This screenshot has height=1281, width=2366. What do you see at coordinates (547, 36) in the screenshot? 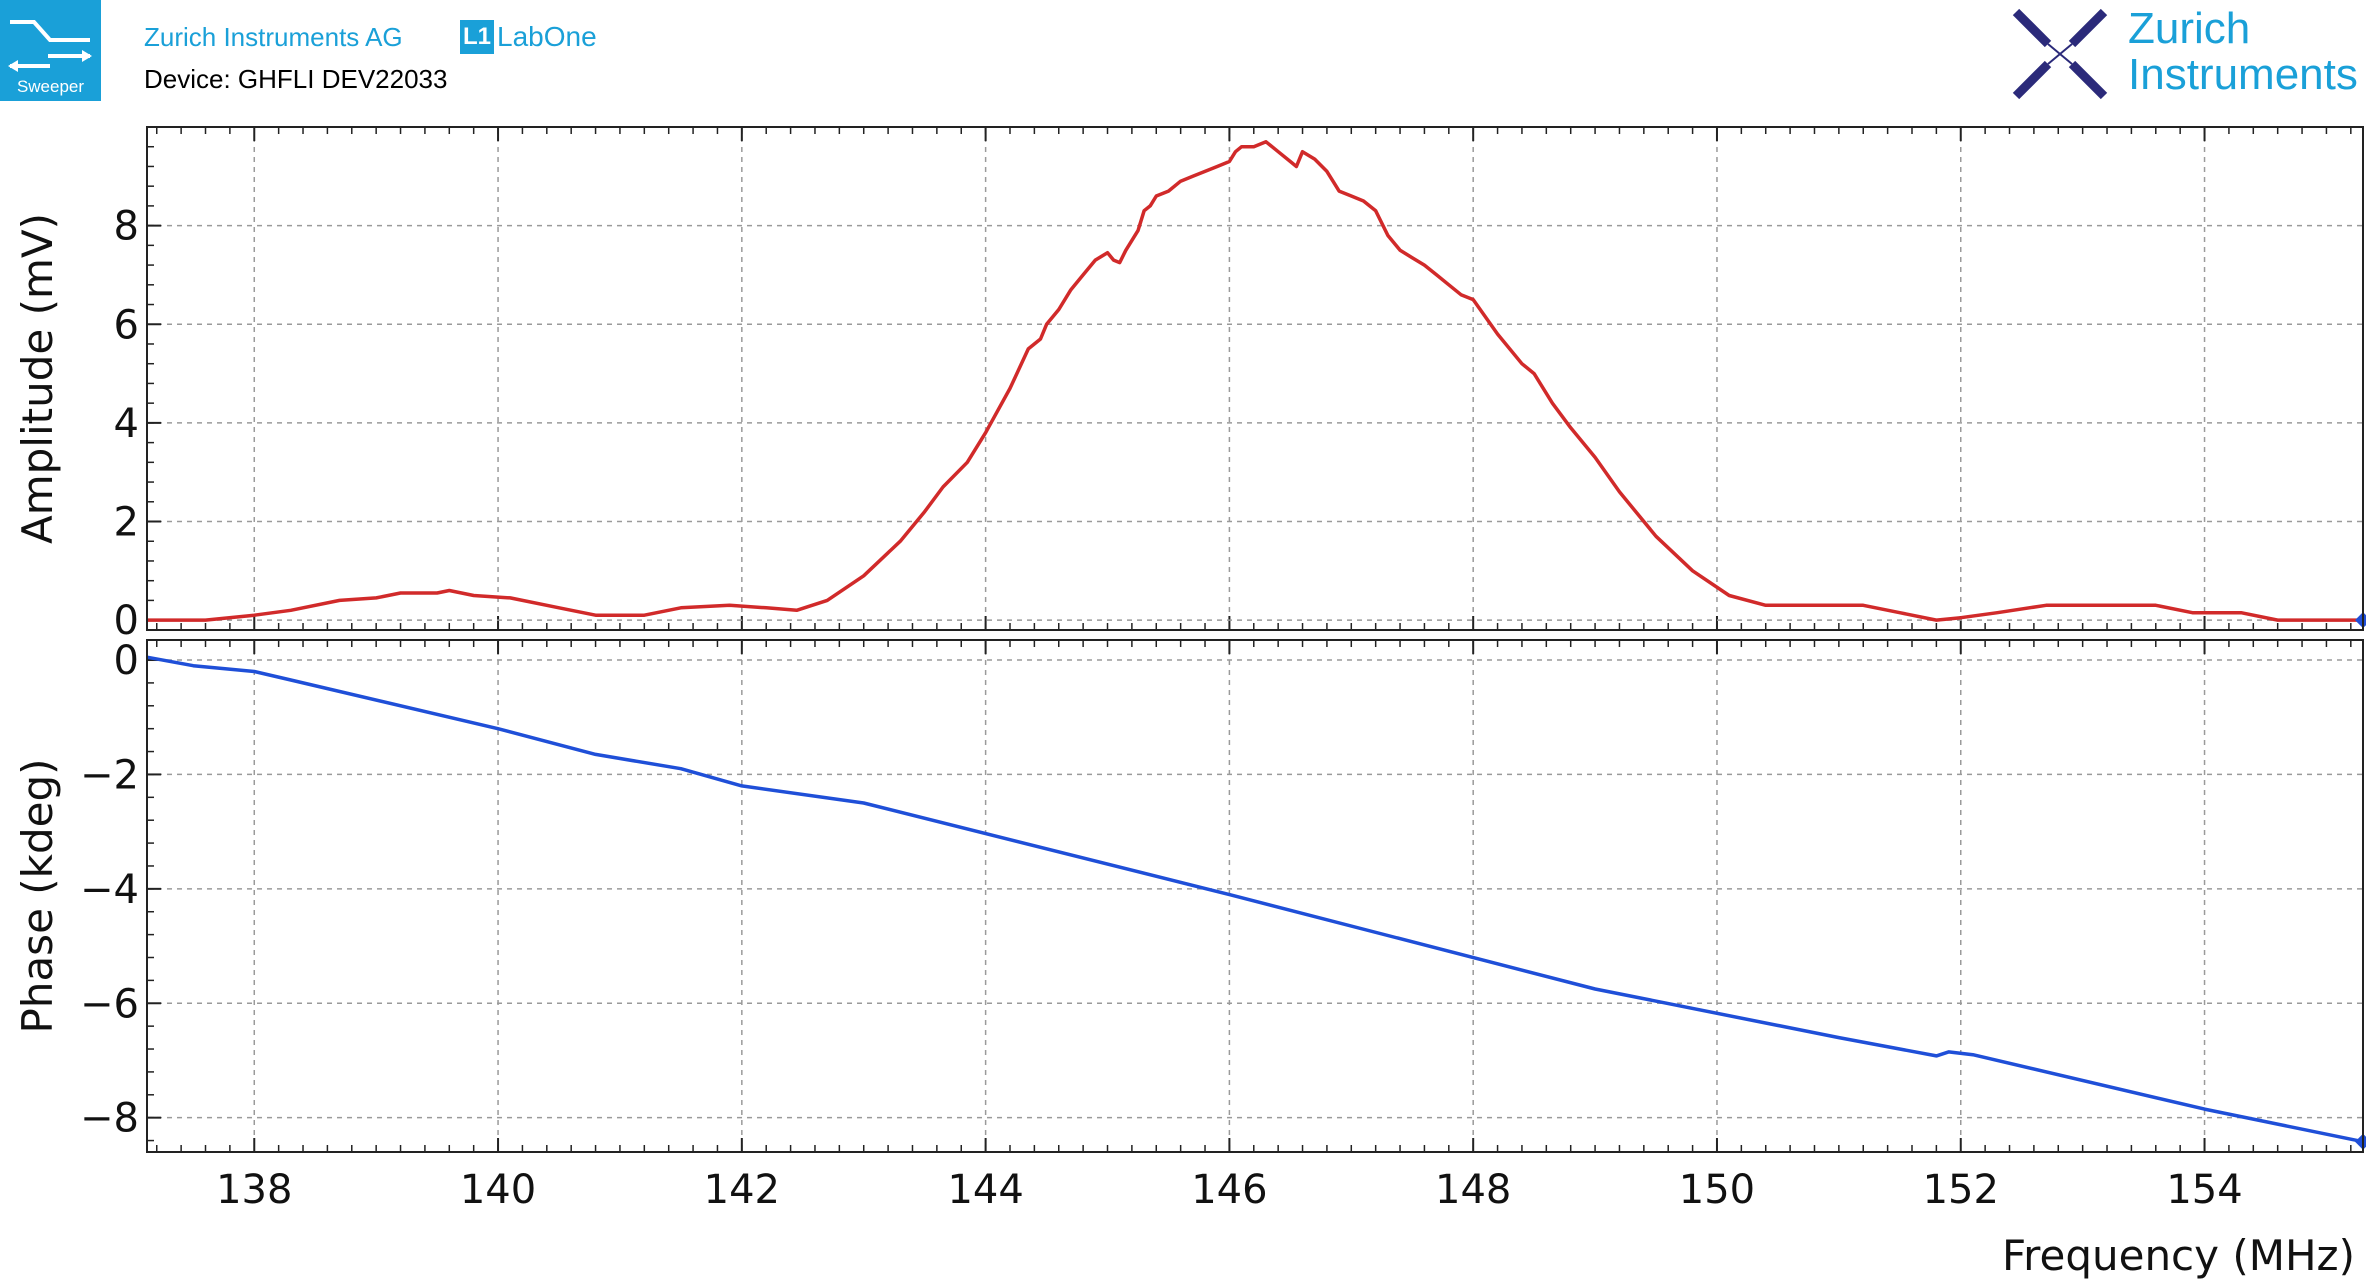
I see `labone-text: LabOne` at bounding box center [547, 36].